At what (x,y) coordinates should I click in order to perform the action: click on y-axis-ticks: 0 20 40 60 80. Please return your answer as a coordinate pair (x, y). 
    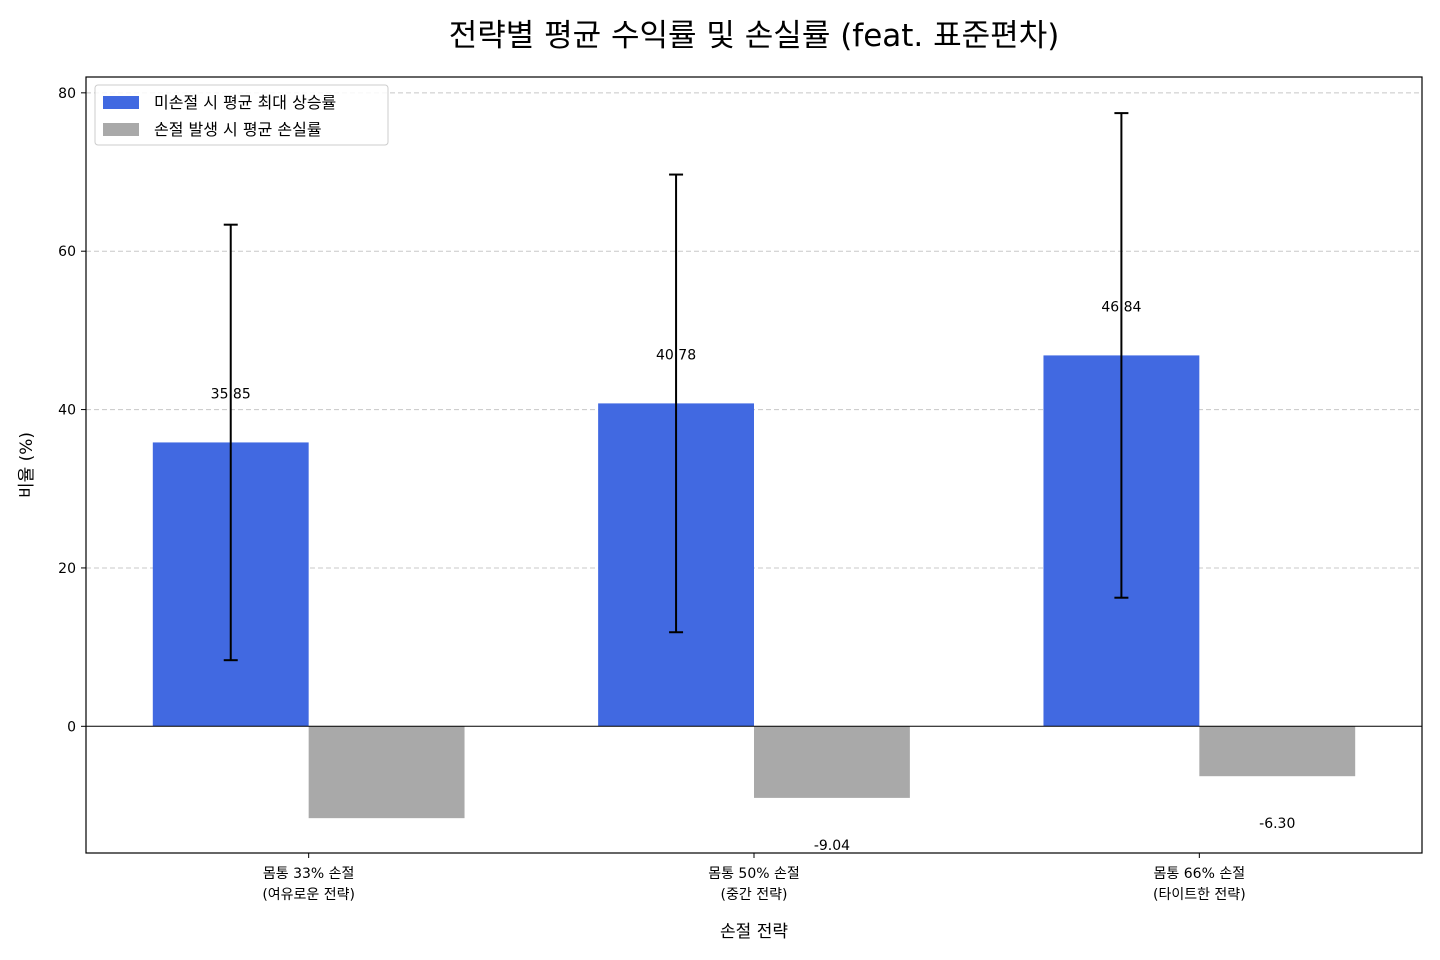
    Looking at the image, I should click on (72, 410).